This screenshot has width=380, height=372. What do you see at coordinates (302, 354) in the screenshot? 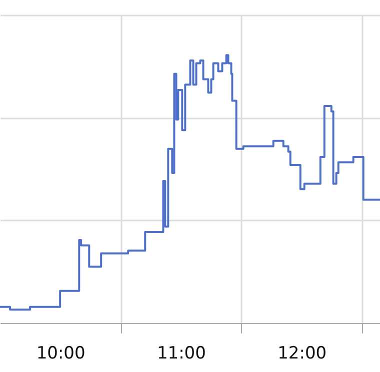
I see `x-tick-label: 12:00` at bounding box center [302, 354].